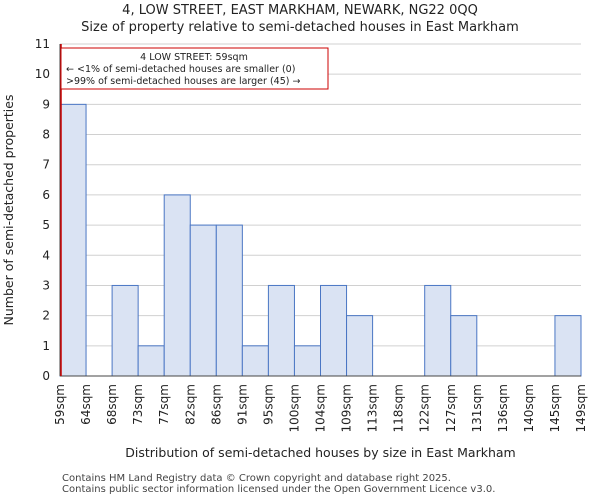  I want to click on x-tick-label: 118sqm, so click(399, 408).